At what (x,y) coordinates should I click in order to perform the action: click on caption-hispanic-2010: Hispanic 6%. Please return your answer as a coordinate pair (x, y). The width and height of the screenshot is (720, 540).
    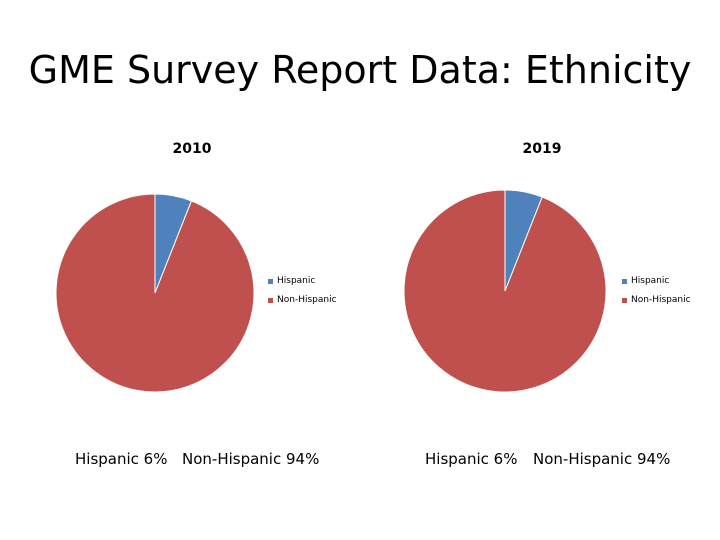
    Looking at the image, I should click on (121, 459).